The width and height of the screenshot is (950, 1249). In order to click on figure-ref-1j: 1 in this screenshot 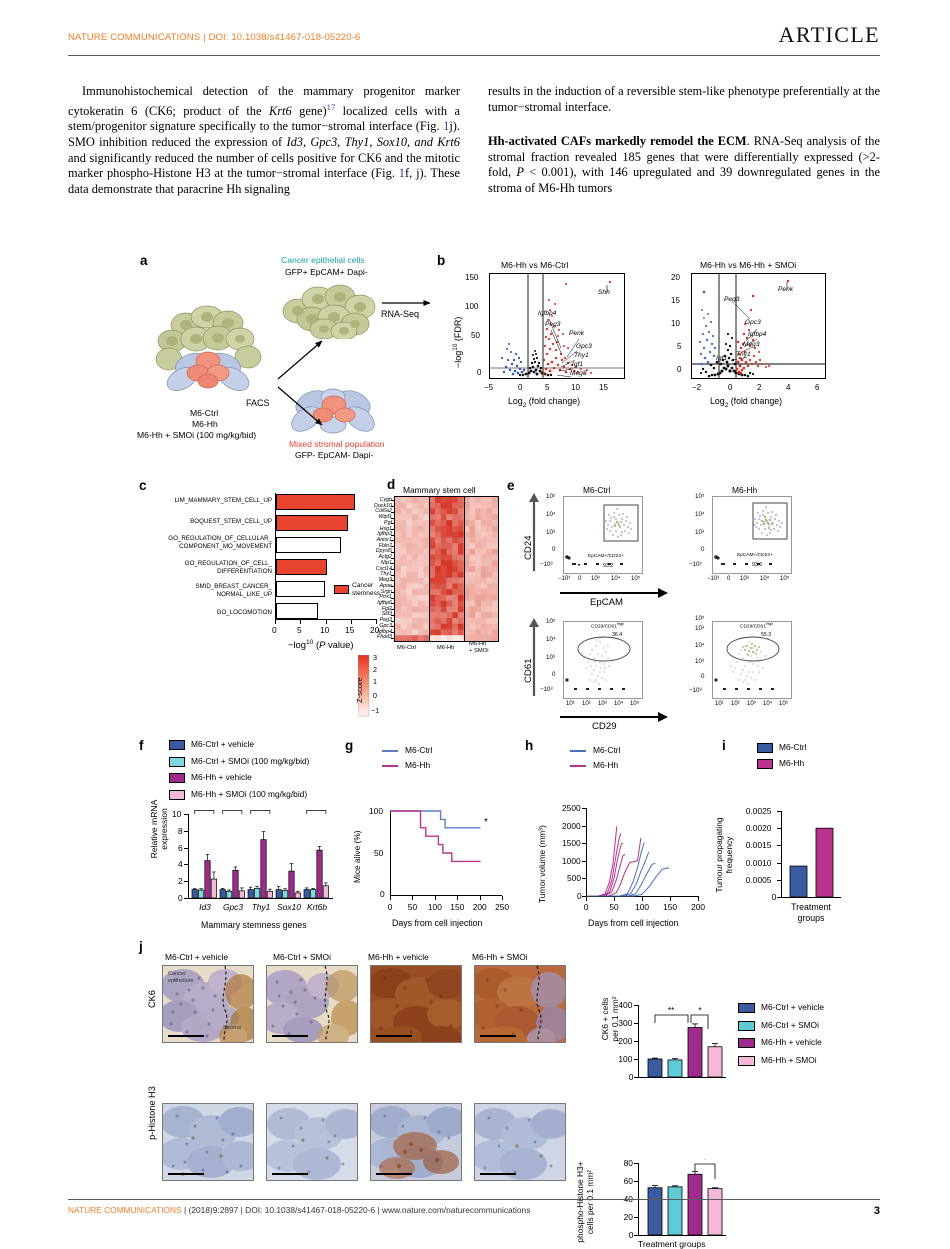, I will do `click(446, 126)`.